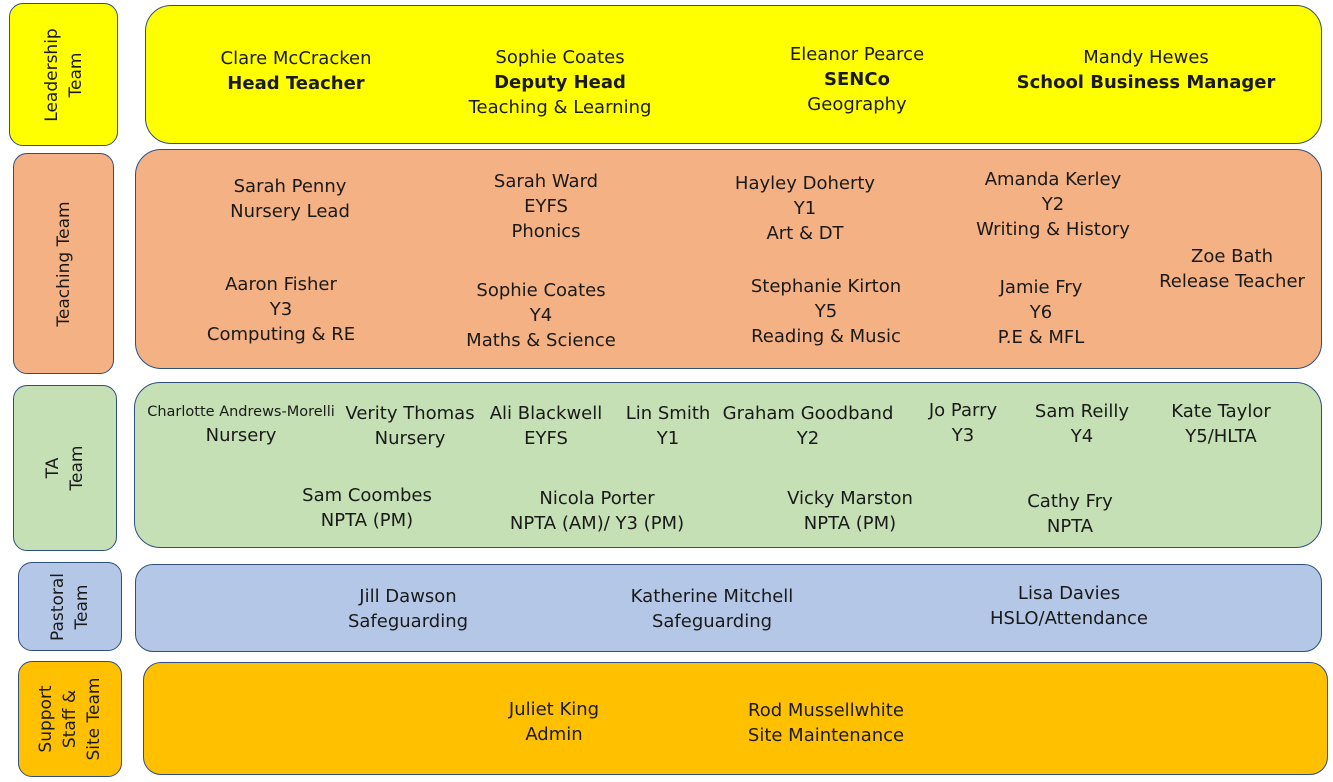  Describe the element at coordinates (963, 423) in the screenshot. I see `ta-card-parry: Jo Parry Y3` at that location.